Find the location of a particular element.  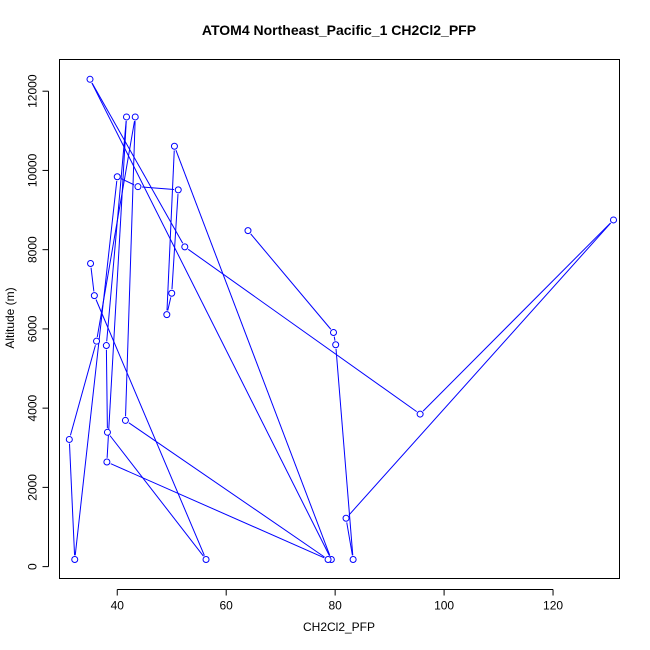

x-axis: 40 60 80 100 120 is located at coordinates (337, 601).